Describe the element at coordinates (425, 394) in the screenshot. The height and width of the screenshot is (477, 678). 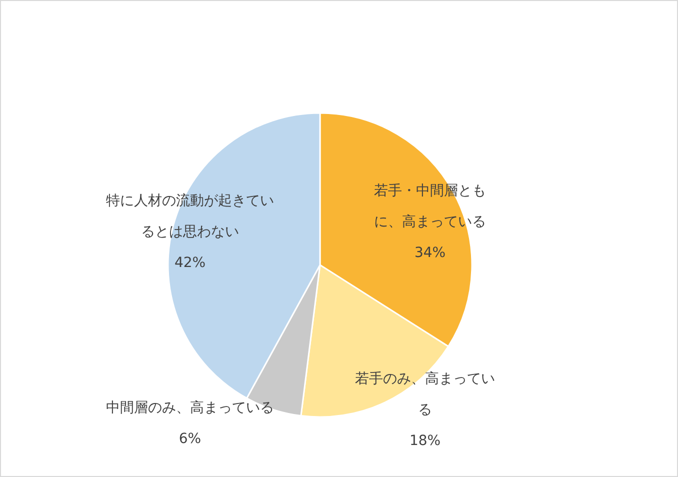
I see `slice-label: 若手のみ、高まっている` at that location.